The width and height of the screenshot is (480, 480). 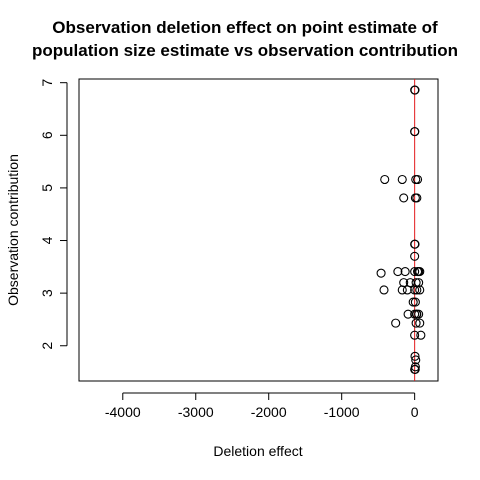 I want to click on y-tick-label: 6, so click(x=47, y=135).